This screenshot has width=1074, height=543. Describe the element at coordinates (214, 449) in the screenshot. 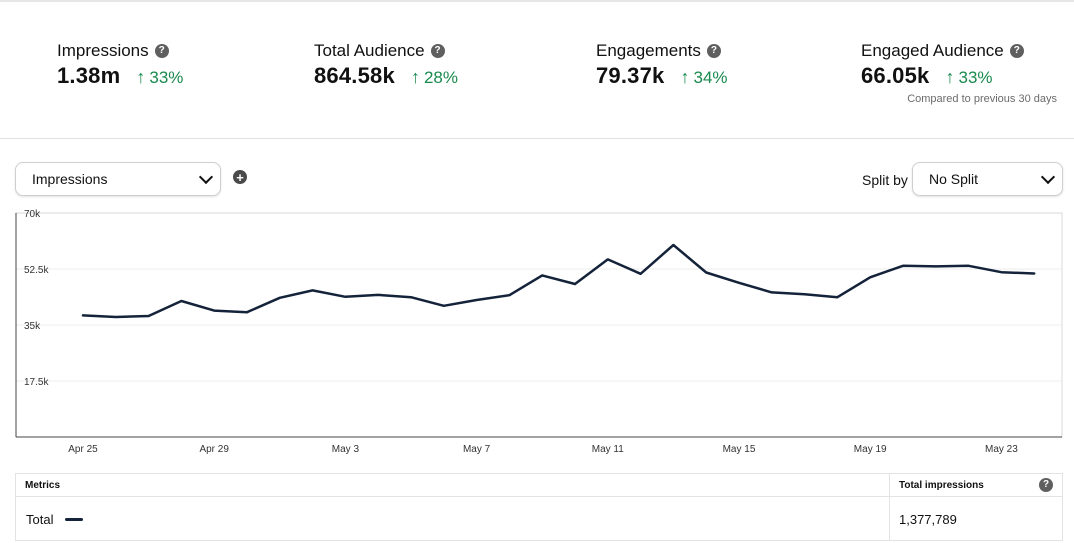

I see `x-tick-label: Apr 29` at that location.